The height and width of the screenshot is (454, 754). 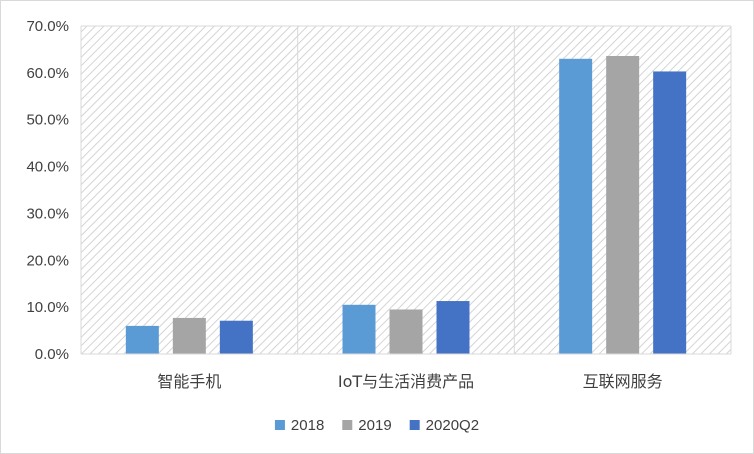 I want to click on x-axis: 智能手机 IoT与生活消费产品 互联网服务, so click(x=406, y=372).